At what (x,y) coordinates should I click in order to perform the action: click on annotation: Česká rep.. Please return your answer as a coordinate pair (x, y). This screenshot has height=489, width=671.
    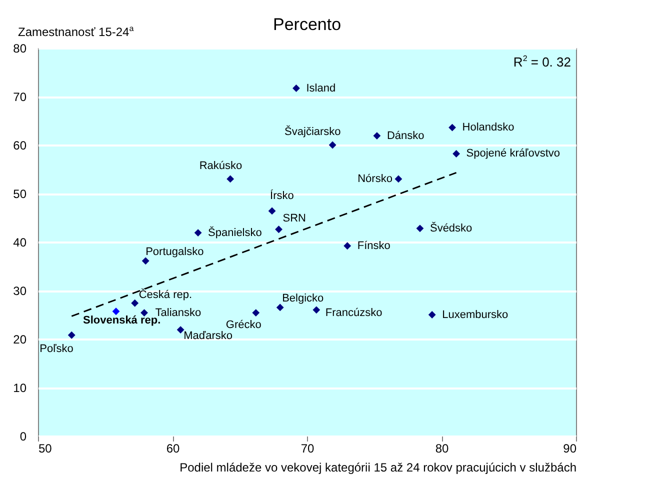
    Looking at the image, I should click on (165, 295).